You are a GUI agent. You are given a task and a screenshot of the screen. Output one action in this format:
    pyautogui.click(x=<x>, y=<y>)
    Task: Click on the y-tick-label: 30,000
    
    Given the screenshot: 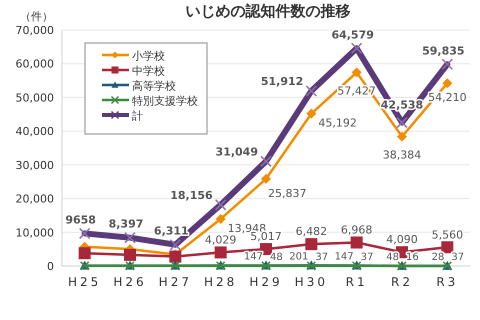 What is the action you would take?
    pyautogui.click(x=35, y=165)
    